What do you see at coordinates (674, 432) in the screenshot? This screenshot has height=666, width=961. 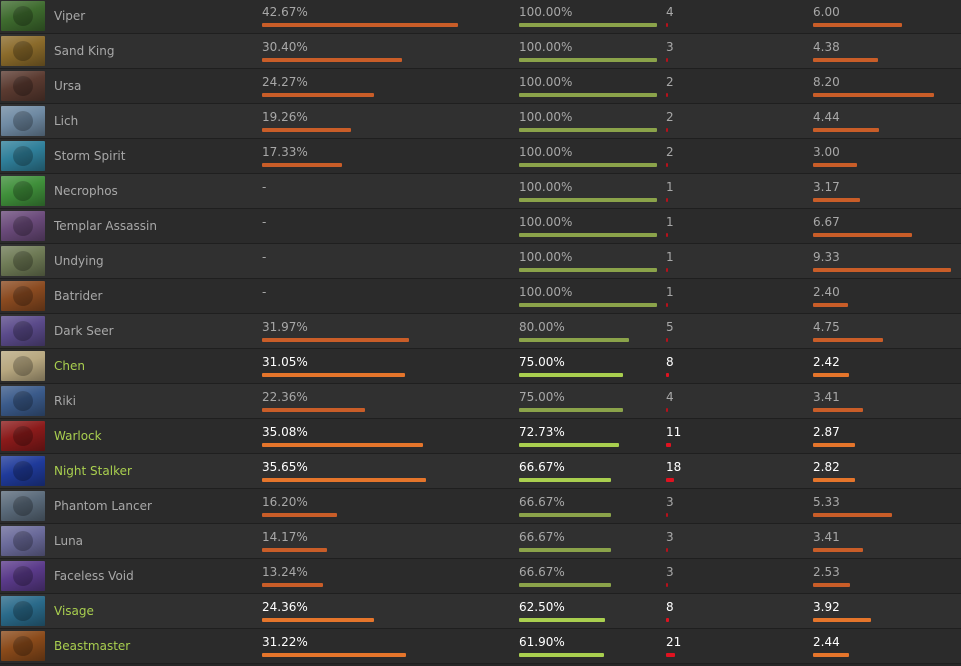 I see `matches-value: 11` at bounding box center [674, 432].